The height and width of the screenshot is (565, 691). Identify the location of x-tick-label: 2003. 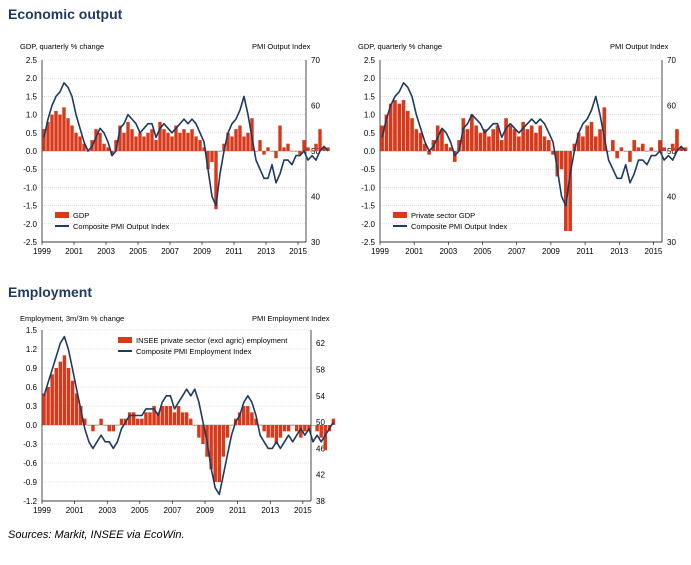
(448, 251).